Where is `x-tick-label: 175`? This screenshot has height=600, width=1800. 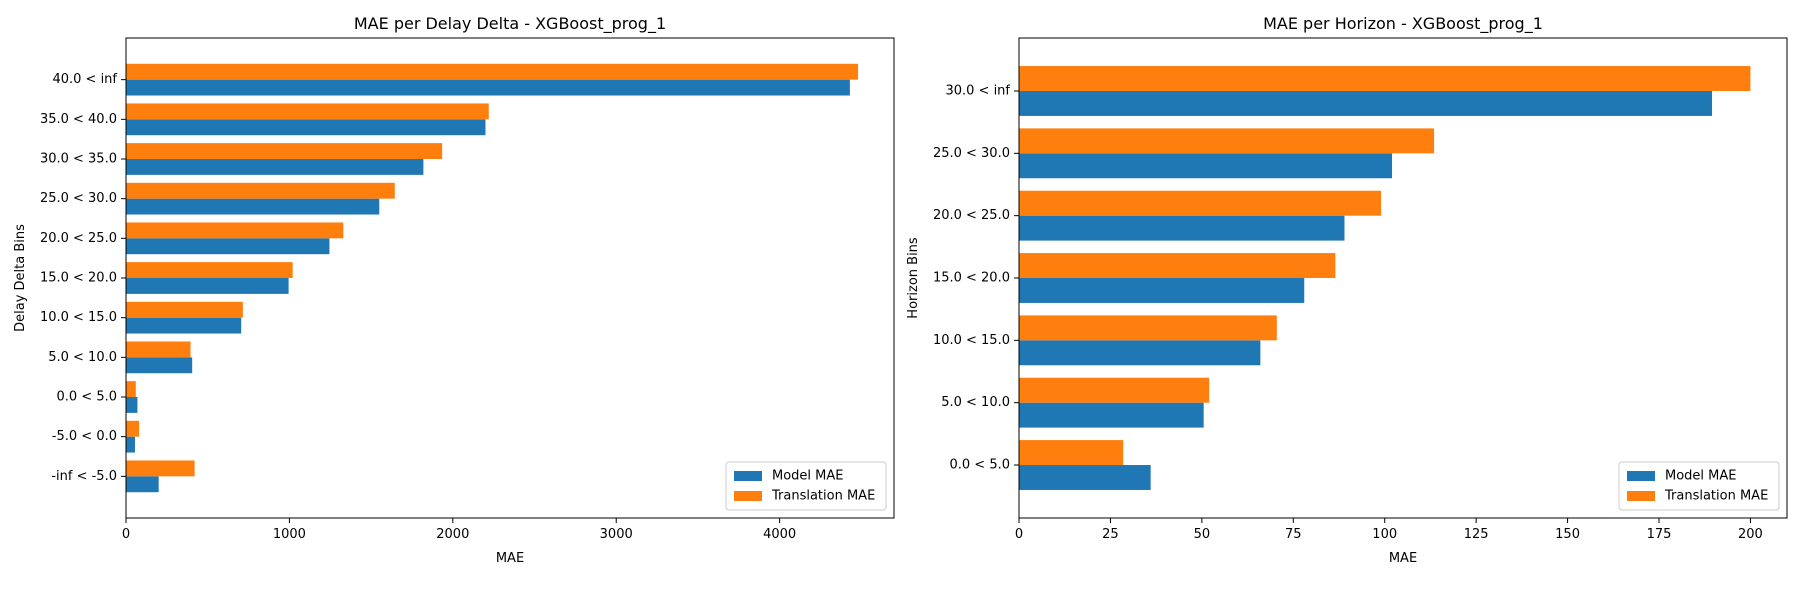
x-tick-label: 175 is located at coordinates (1659, 534).